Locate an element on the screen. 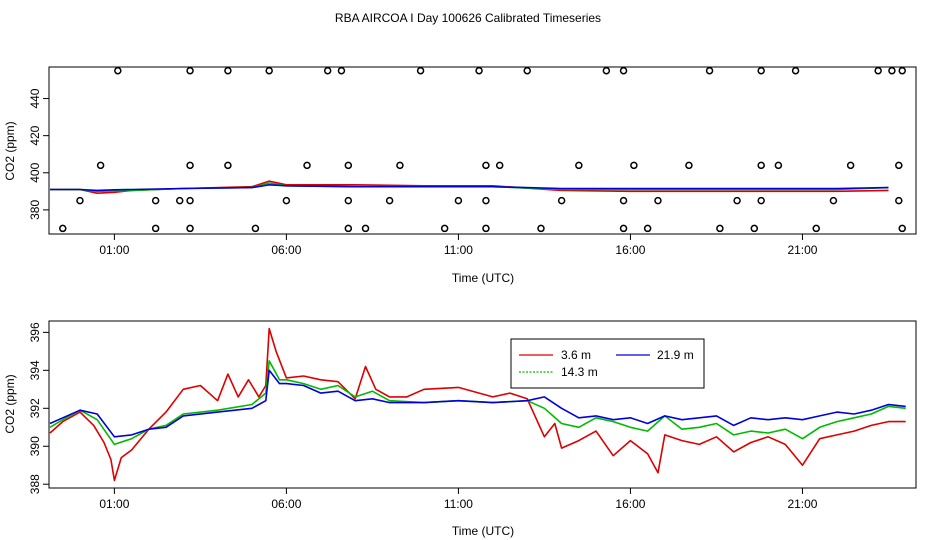 The height and width of the screenshot is (540, 936). top-y-axis-label: CO2 (ppm) is located at coordinates (10, 150).